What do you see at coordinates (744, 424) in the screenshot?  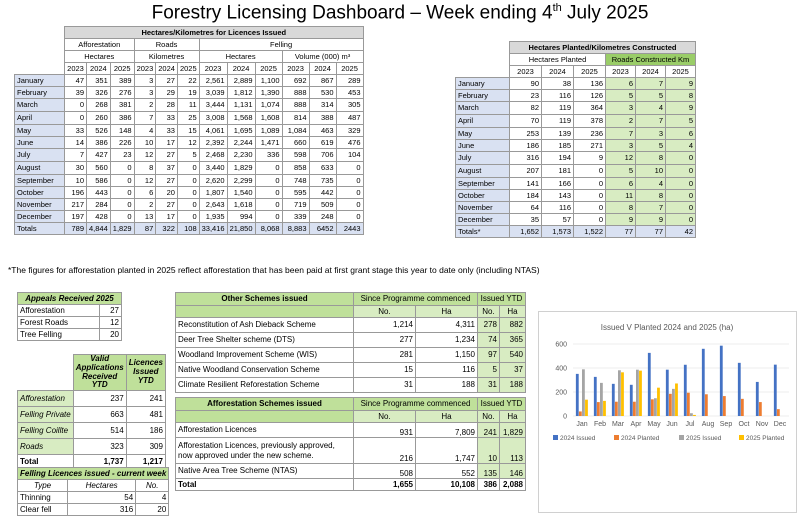 I see `x-tick-label: Oct` at bounding box center [744, 424].